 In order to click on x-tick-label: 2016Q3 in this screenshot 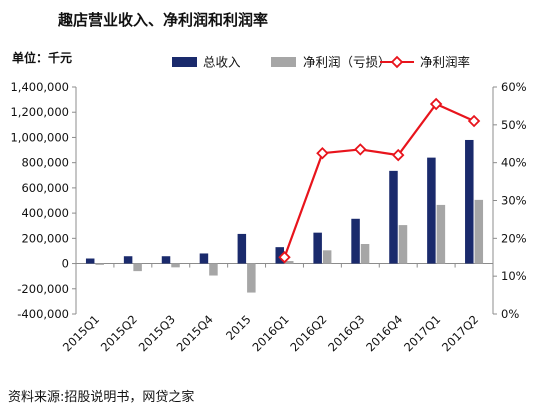, I will do `click(346, 333)`.